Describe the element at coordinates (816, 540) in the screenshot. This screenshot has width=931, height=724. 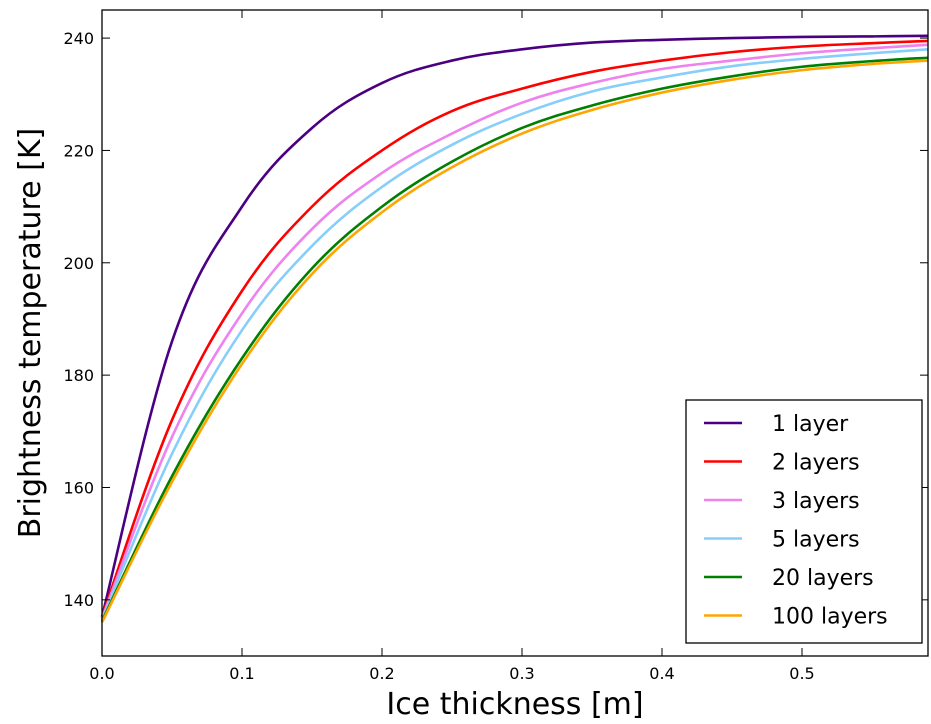
I see `legend-label: 5 layers` at that location.